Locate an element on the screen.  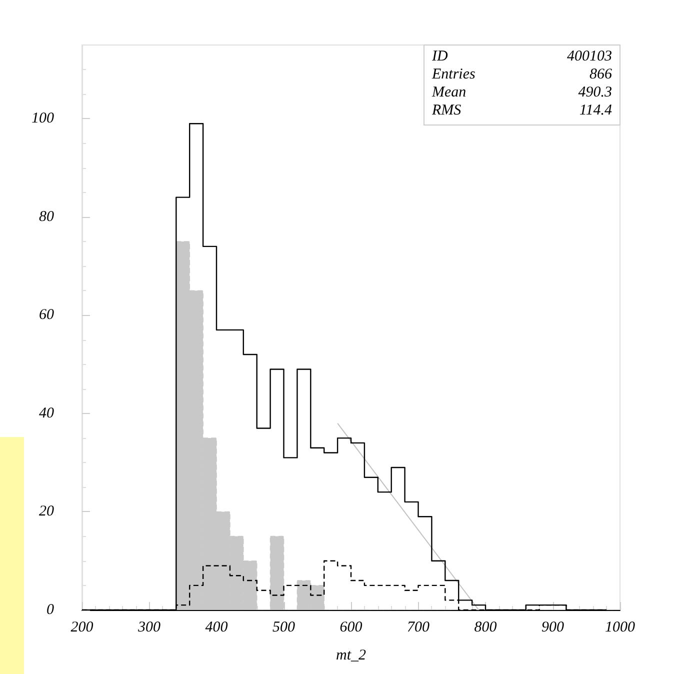
x-tick-label: 600 is located at coordinates (351, 628).